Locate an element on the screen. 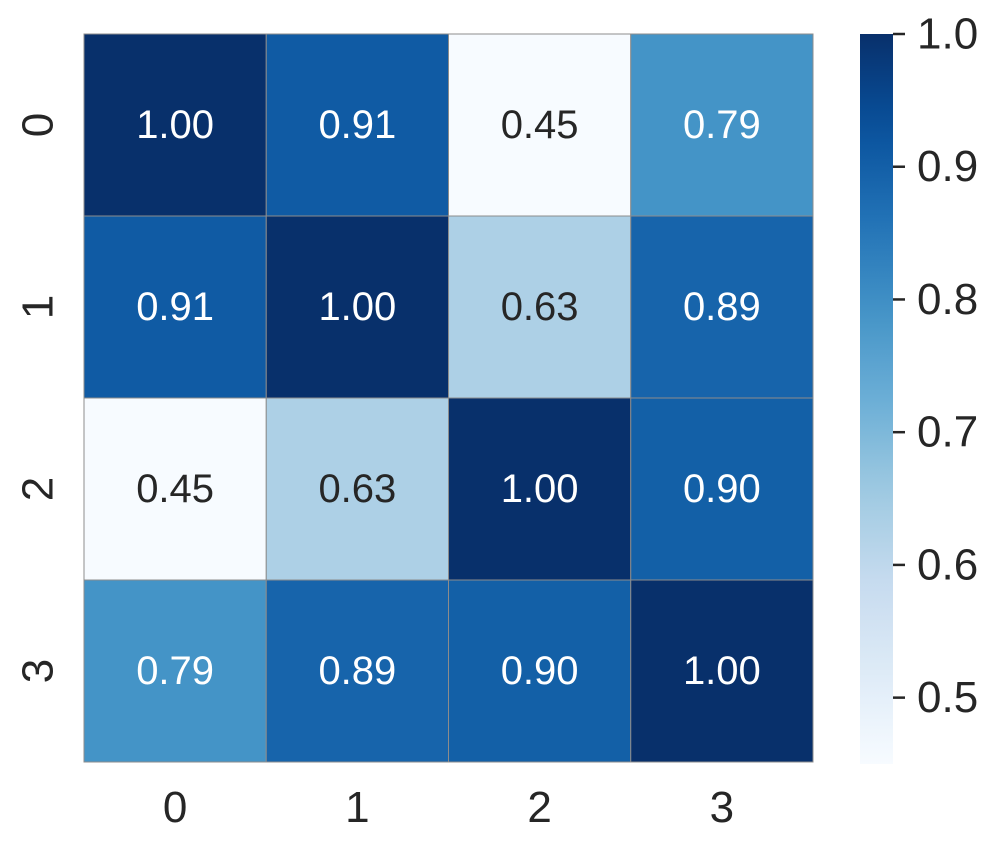 The width and height of the screenshot is (996, 848). heatmap-cell-label-1-3: 0.89 is located at coordinates (722, 307).